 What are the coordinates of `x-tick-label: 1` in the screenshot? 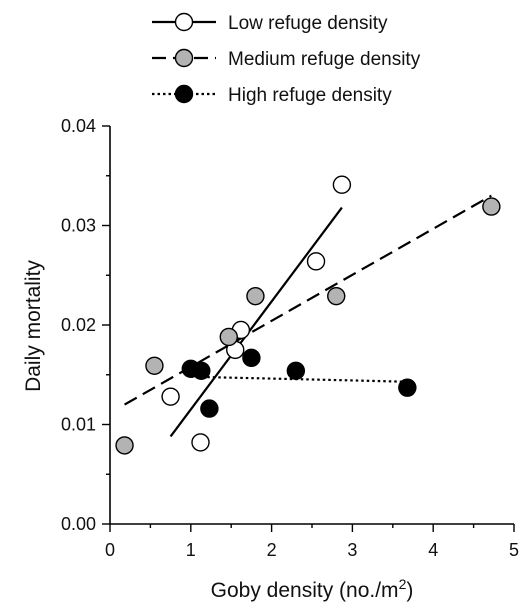 It's located at (191, 550).